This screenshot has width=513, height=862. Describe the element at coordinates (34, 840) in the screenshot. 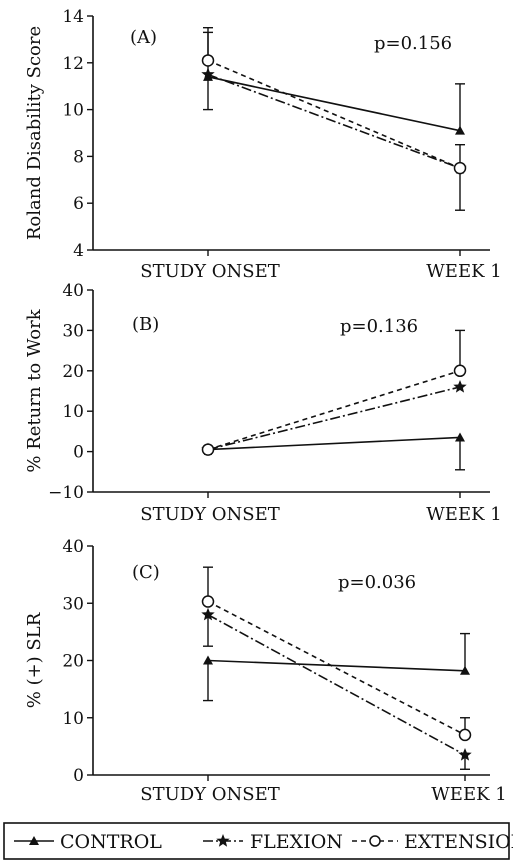

I see `legend-control-marker` at that location.